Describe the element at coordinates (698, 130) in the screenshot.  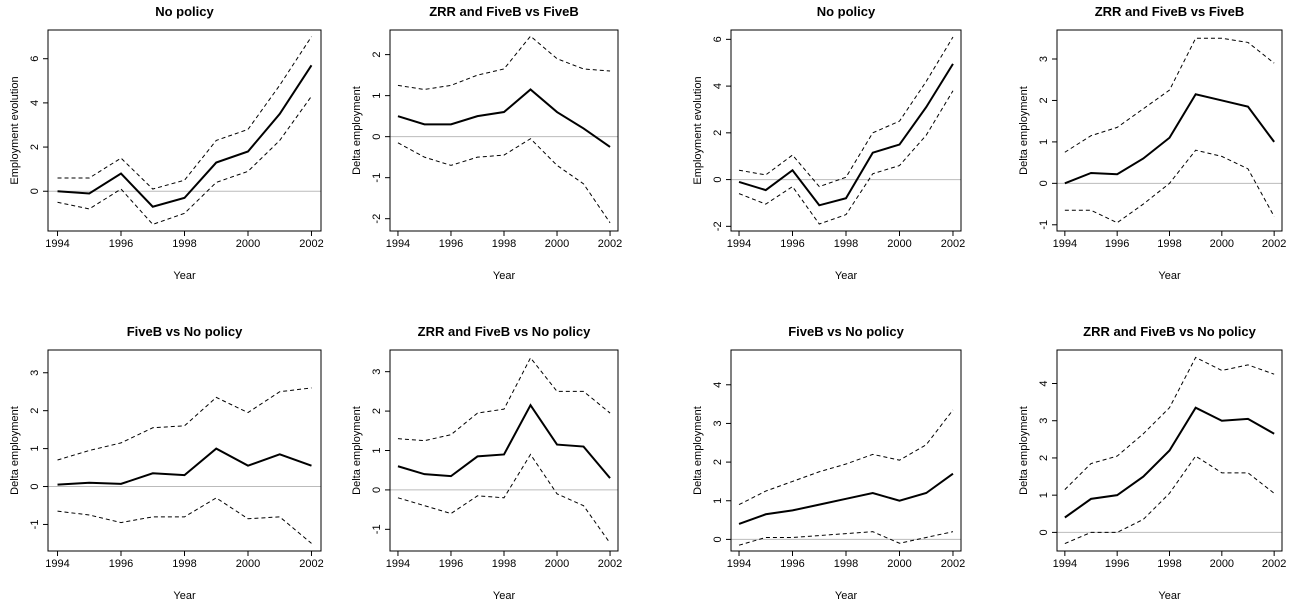
I see `y-axis-label: Employment evolution` at that location.